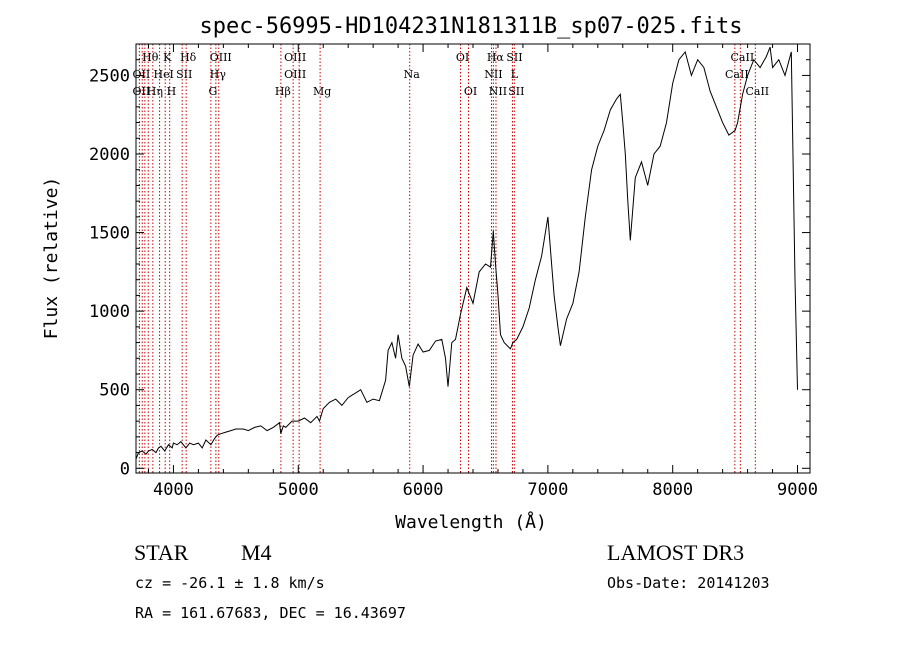 Image resolution: width=900 pixels, height=649 pixels. Describe the element at coordinates (184, 74) in the screenshot. I see `line-label-row2-3: SII` at that location.